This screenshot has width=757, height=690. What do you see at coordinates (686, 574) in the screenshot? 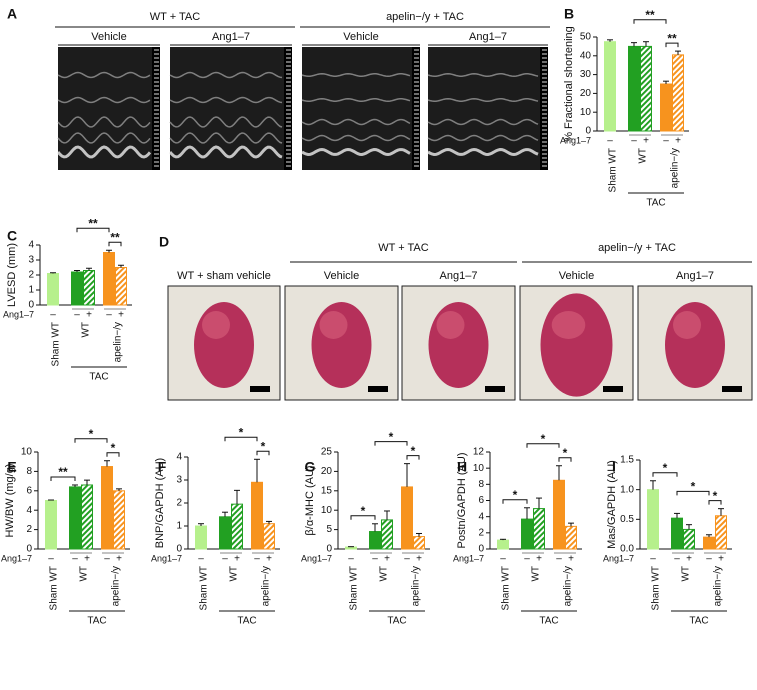
I see `group-label: WT` at bounding box center [686, 574].